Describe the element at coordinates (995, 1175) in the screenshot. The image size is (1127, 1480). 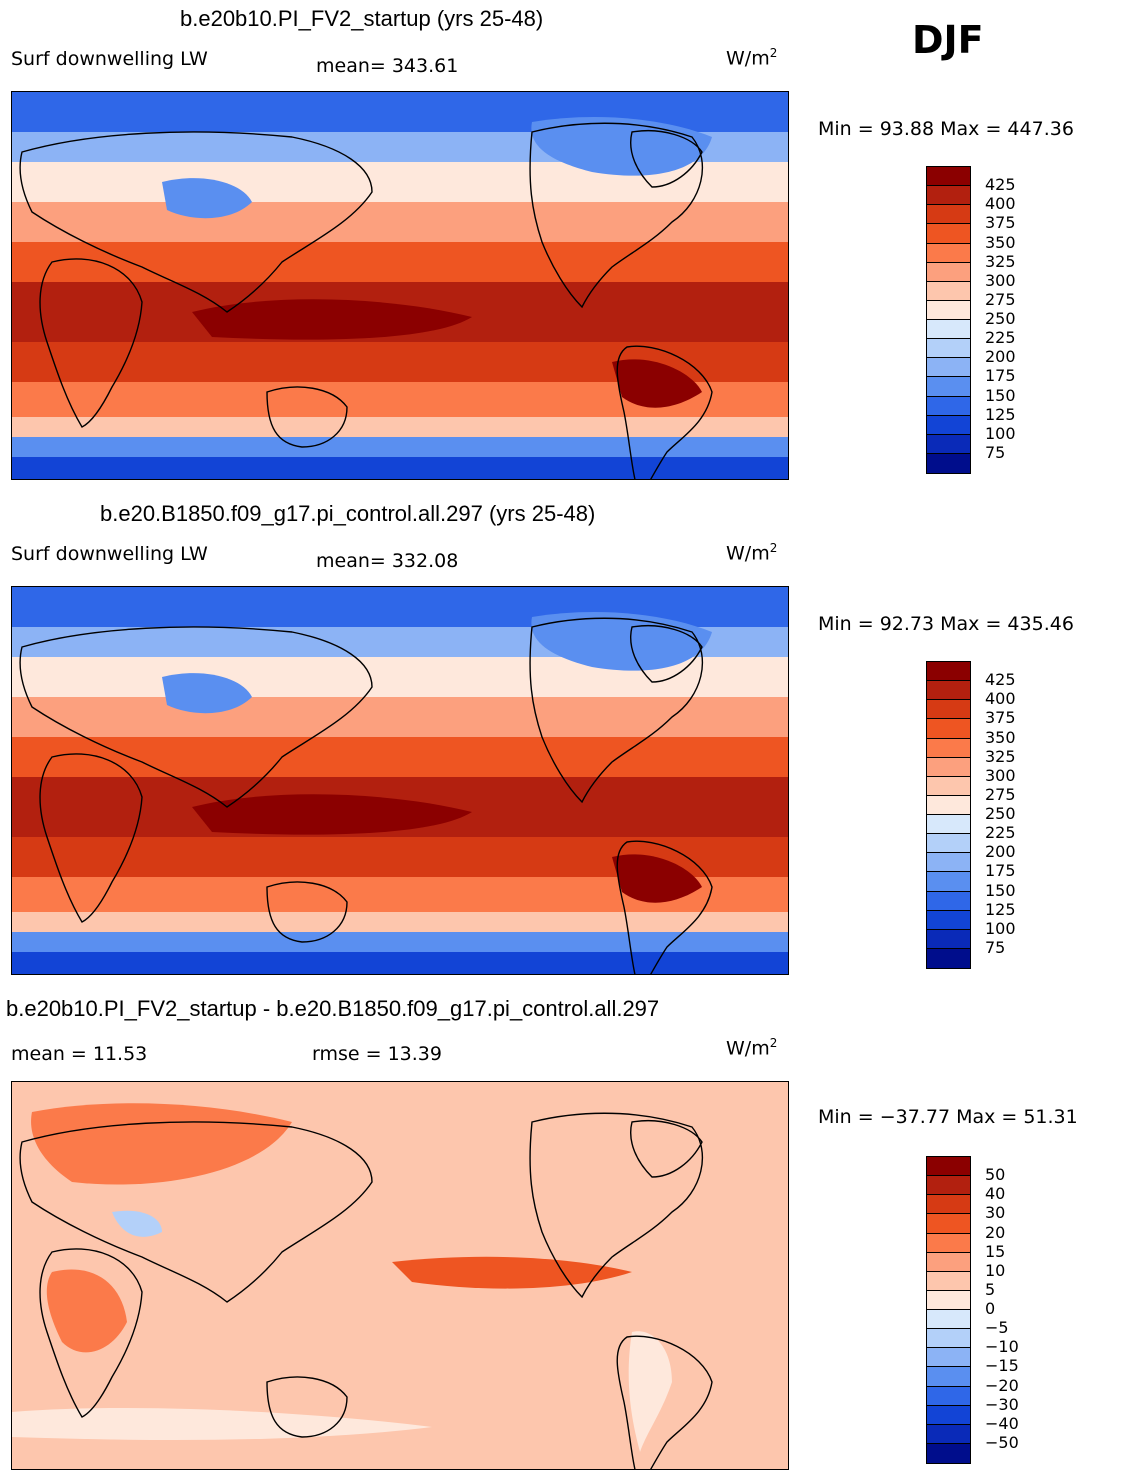
I see `colorbar-label: 50` at that location.